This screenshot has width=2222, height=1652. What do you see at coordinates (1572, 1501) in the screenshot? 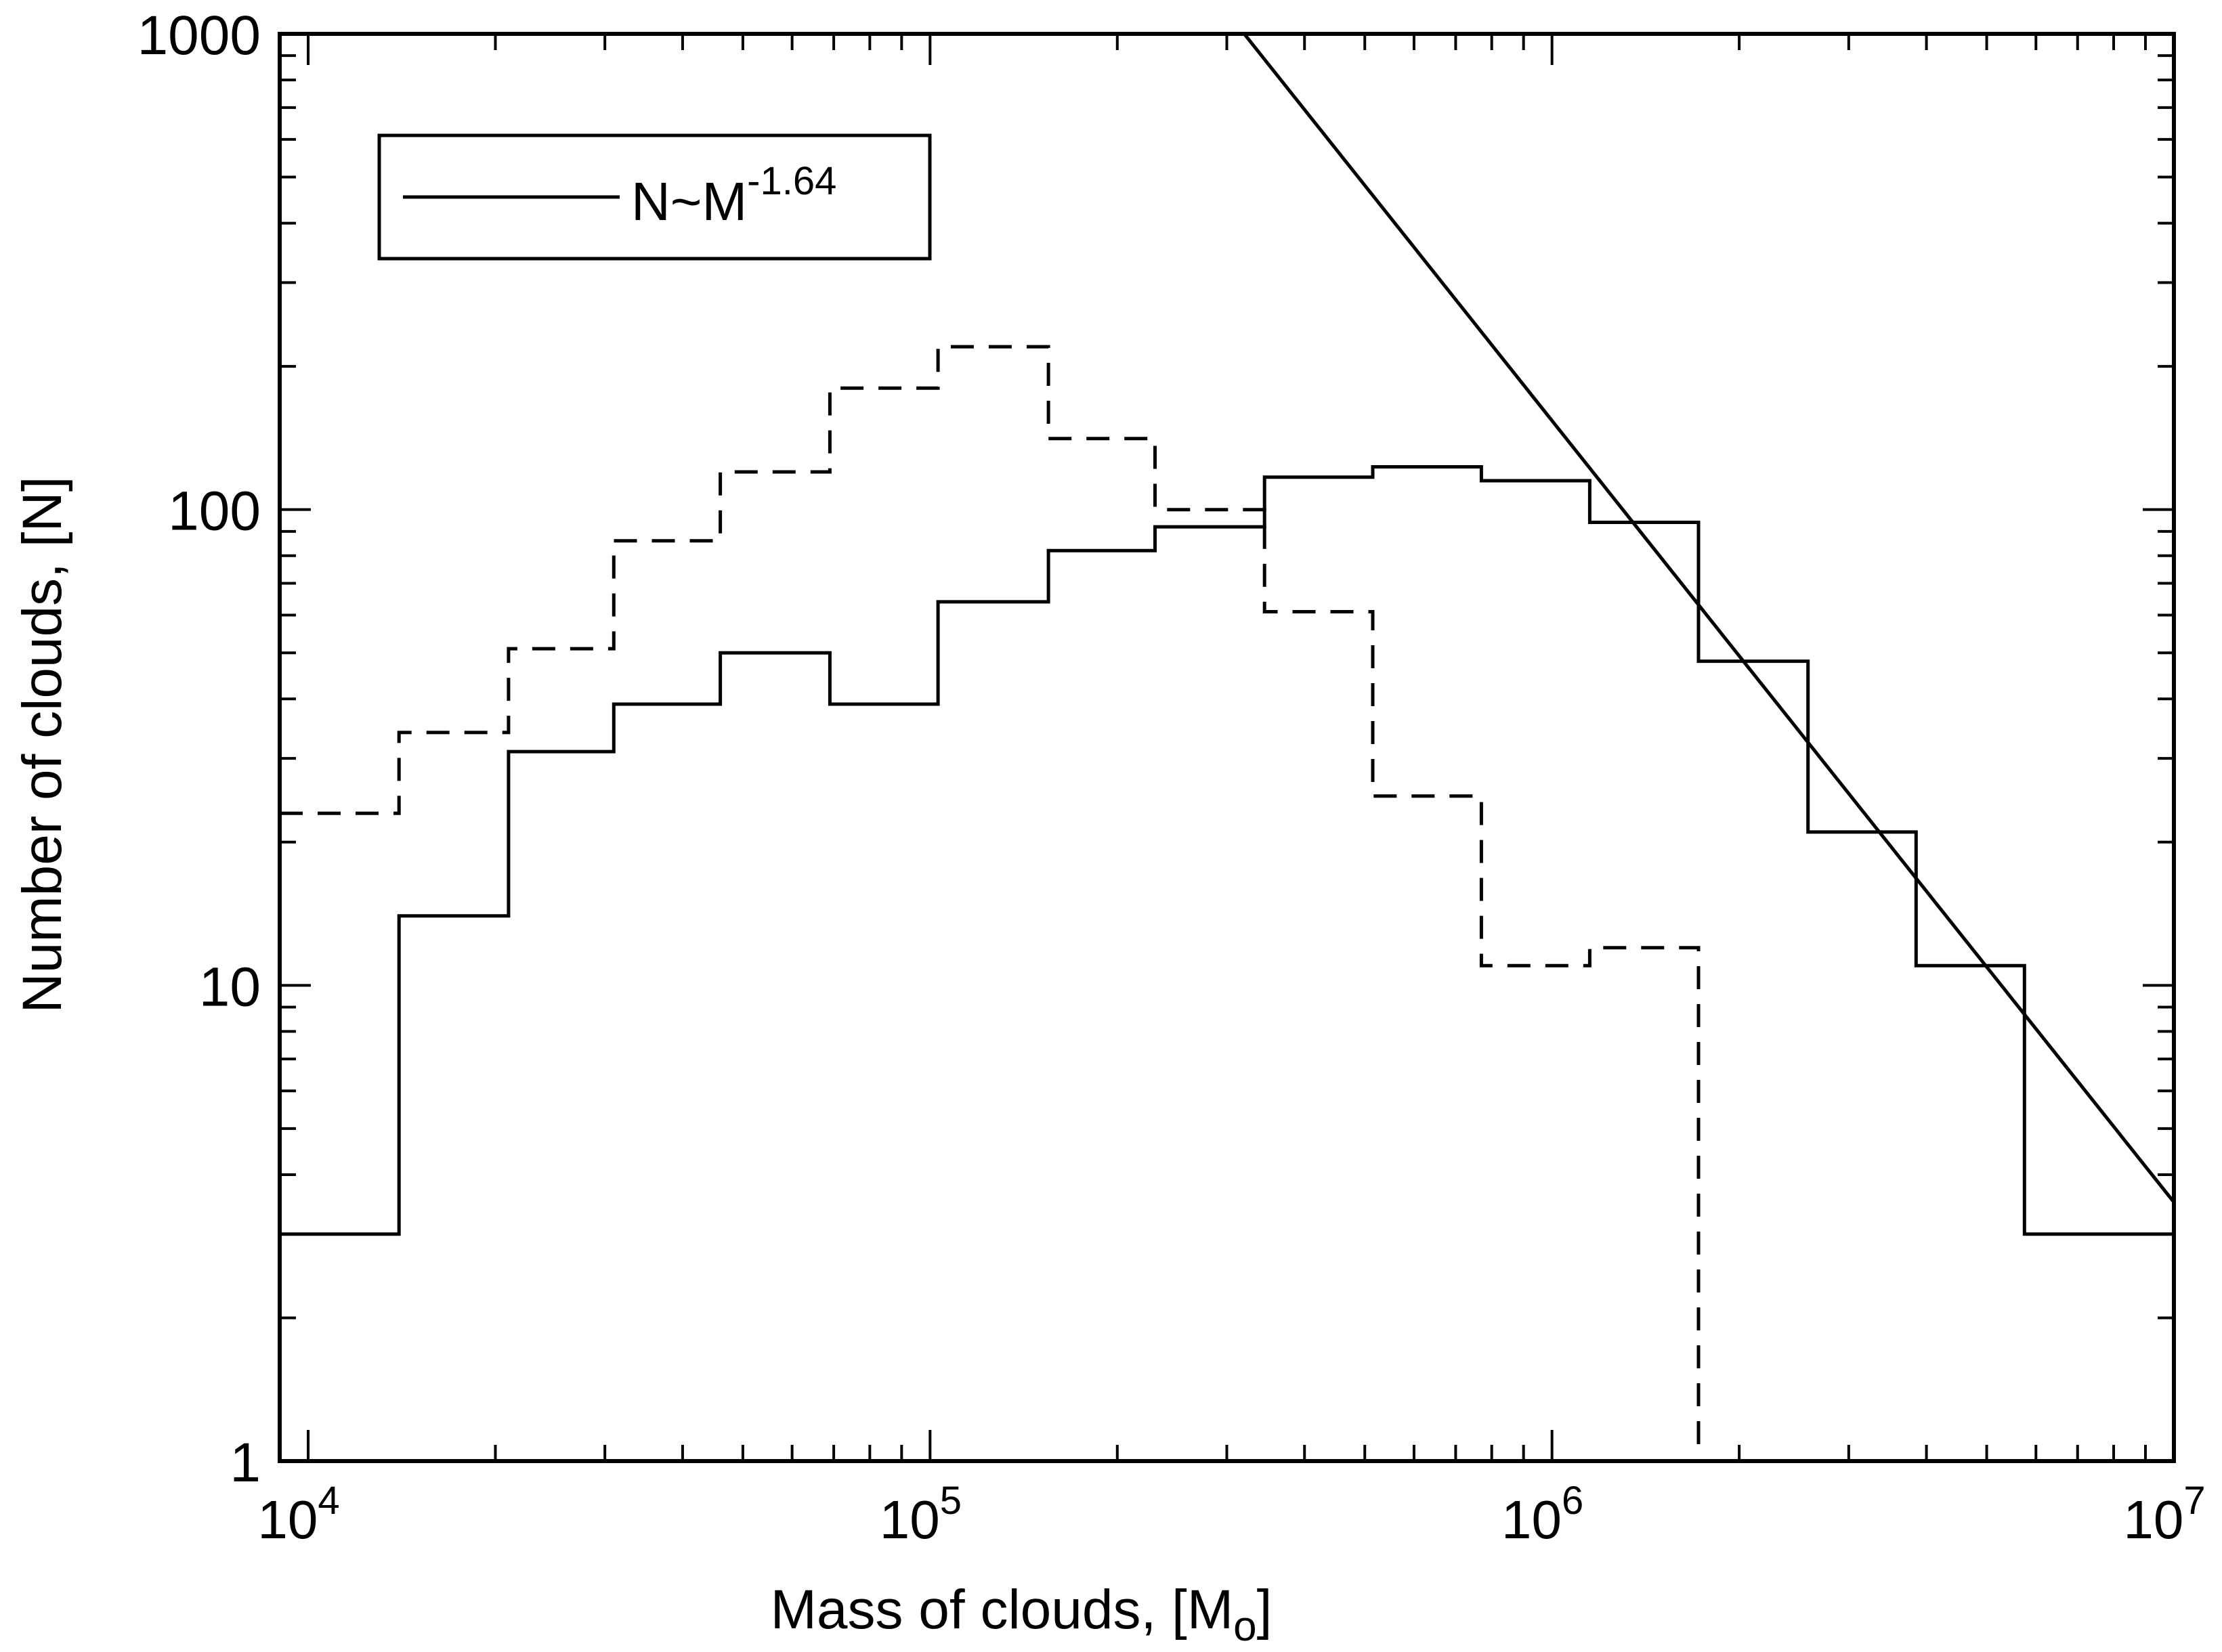
I see `x-tick-label-exponent: 6` at bounding box center [1572, 1501].